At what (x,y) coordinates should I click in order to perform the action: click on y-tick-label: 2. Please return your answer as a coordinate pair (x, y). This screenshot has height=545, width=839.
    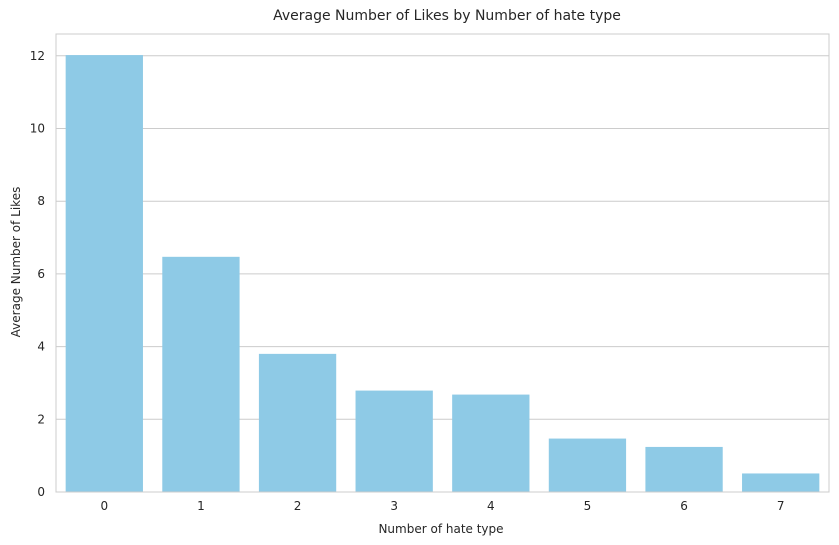
    Looking at the image, I should click on (41, 419).